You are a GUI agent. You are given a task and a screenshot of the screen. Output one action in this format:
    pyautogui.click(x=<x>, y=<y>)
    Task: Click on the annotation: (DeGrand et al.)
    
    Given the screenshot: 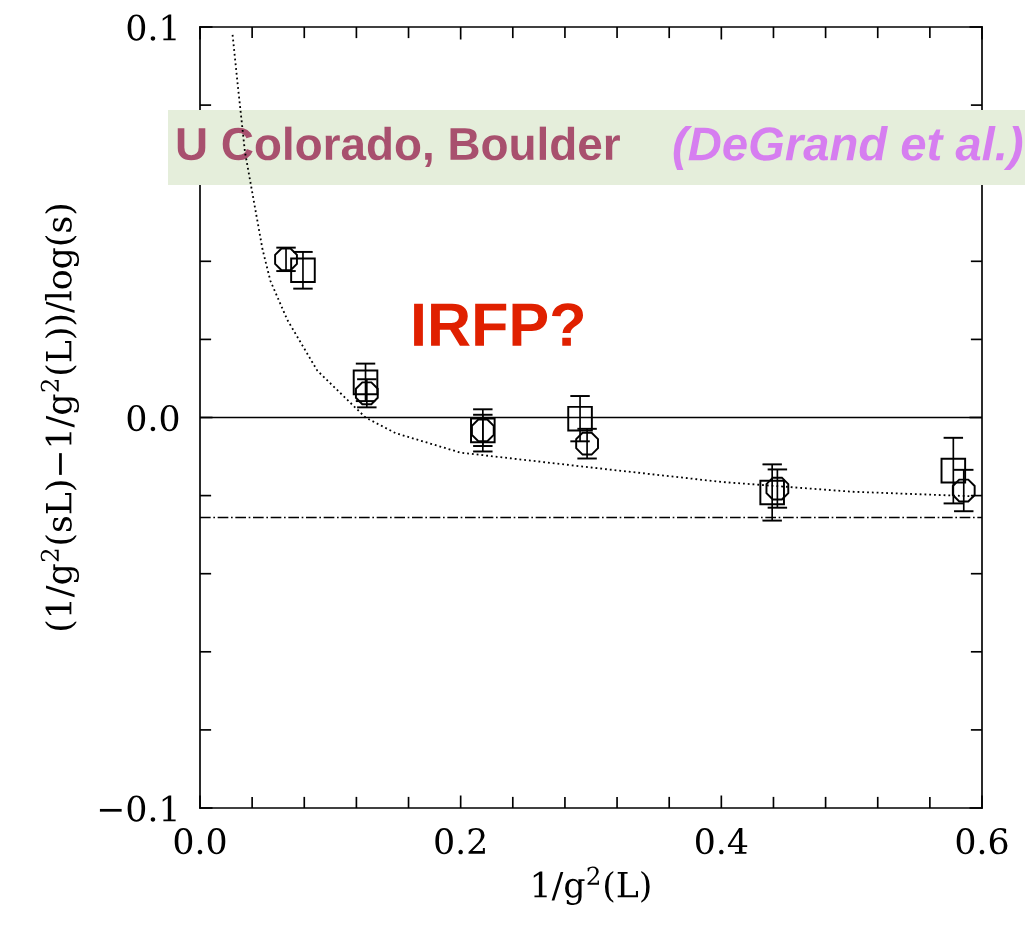 What is the action you would take?
    pyautogui.click(x=848, y=148)
    